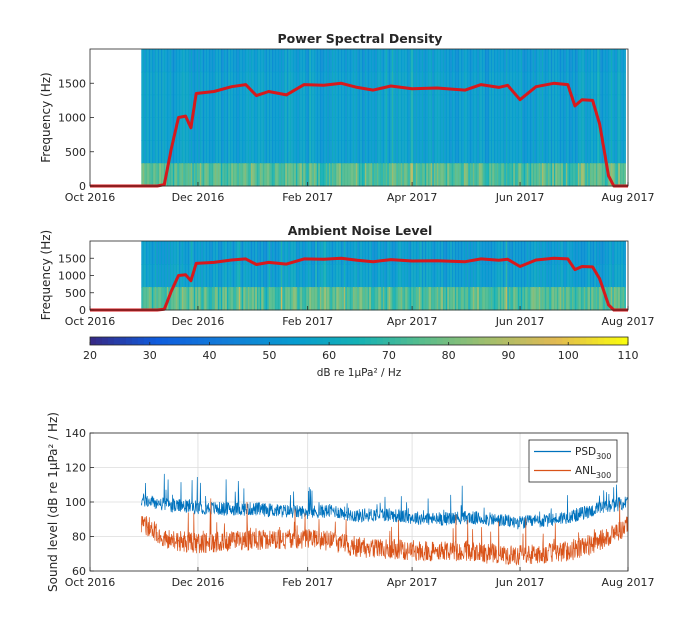 The image size is (695, 640). What do you see at coordinates (359, 341) in the screenshot?
I see `colorbar-gradient` at bounding box center [359, 341].